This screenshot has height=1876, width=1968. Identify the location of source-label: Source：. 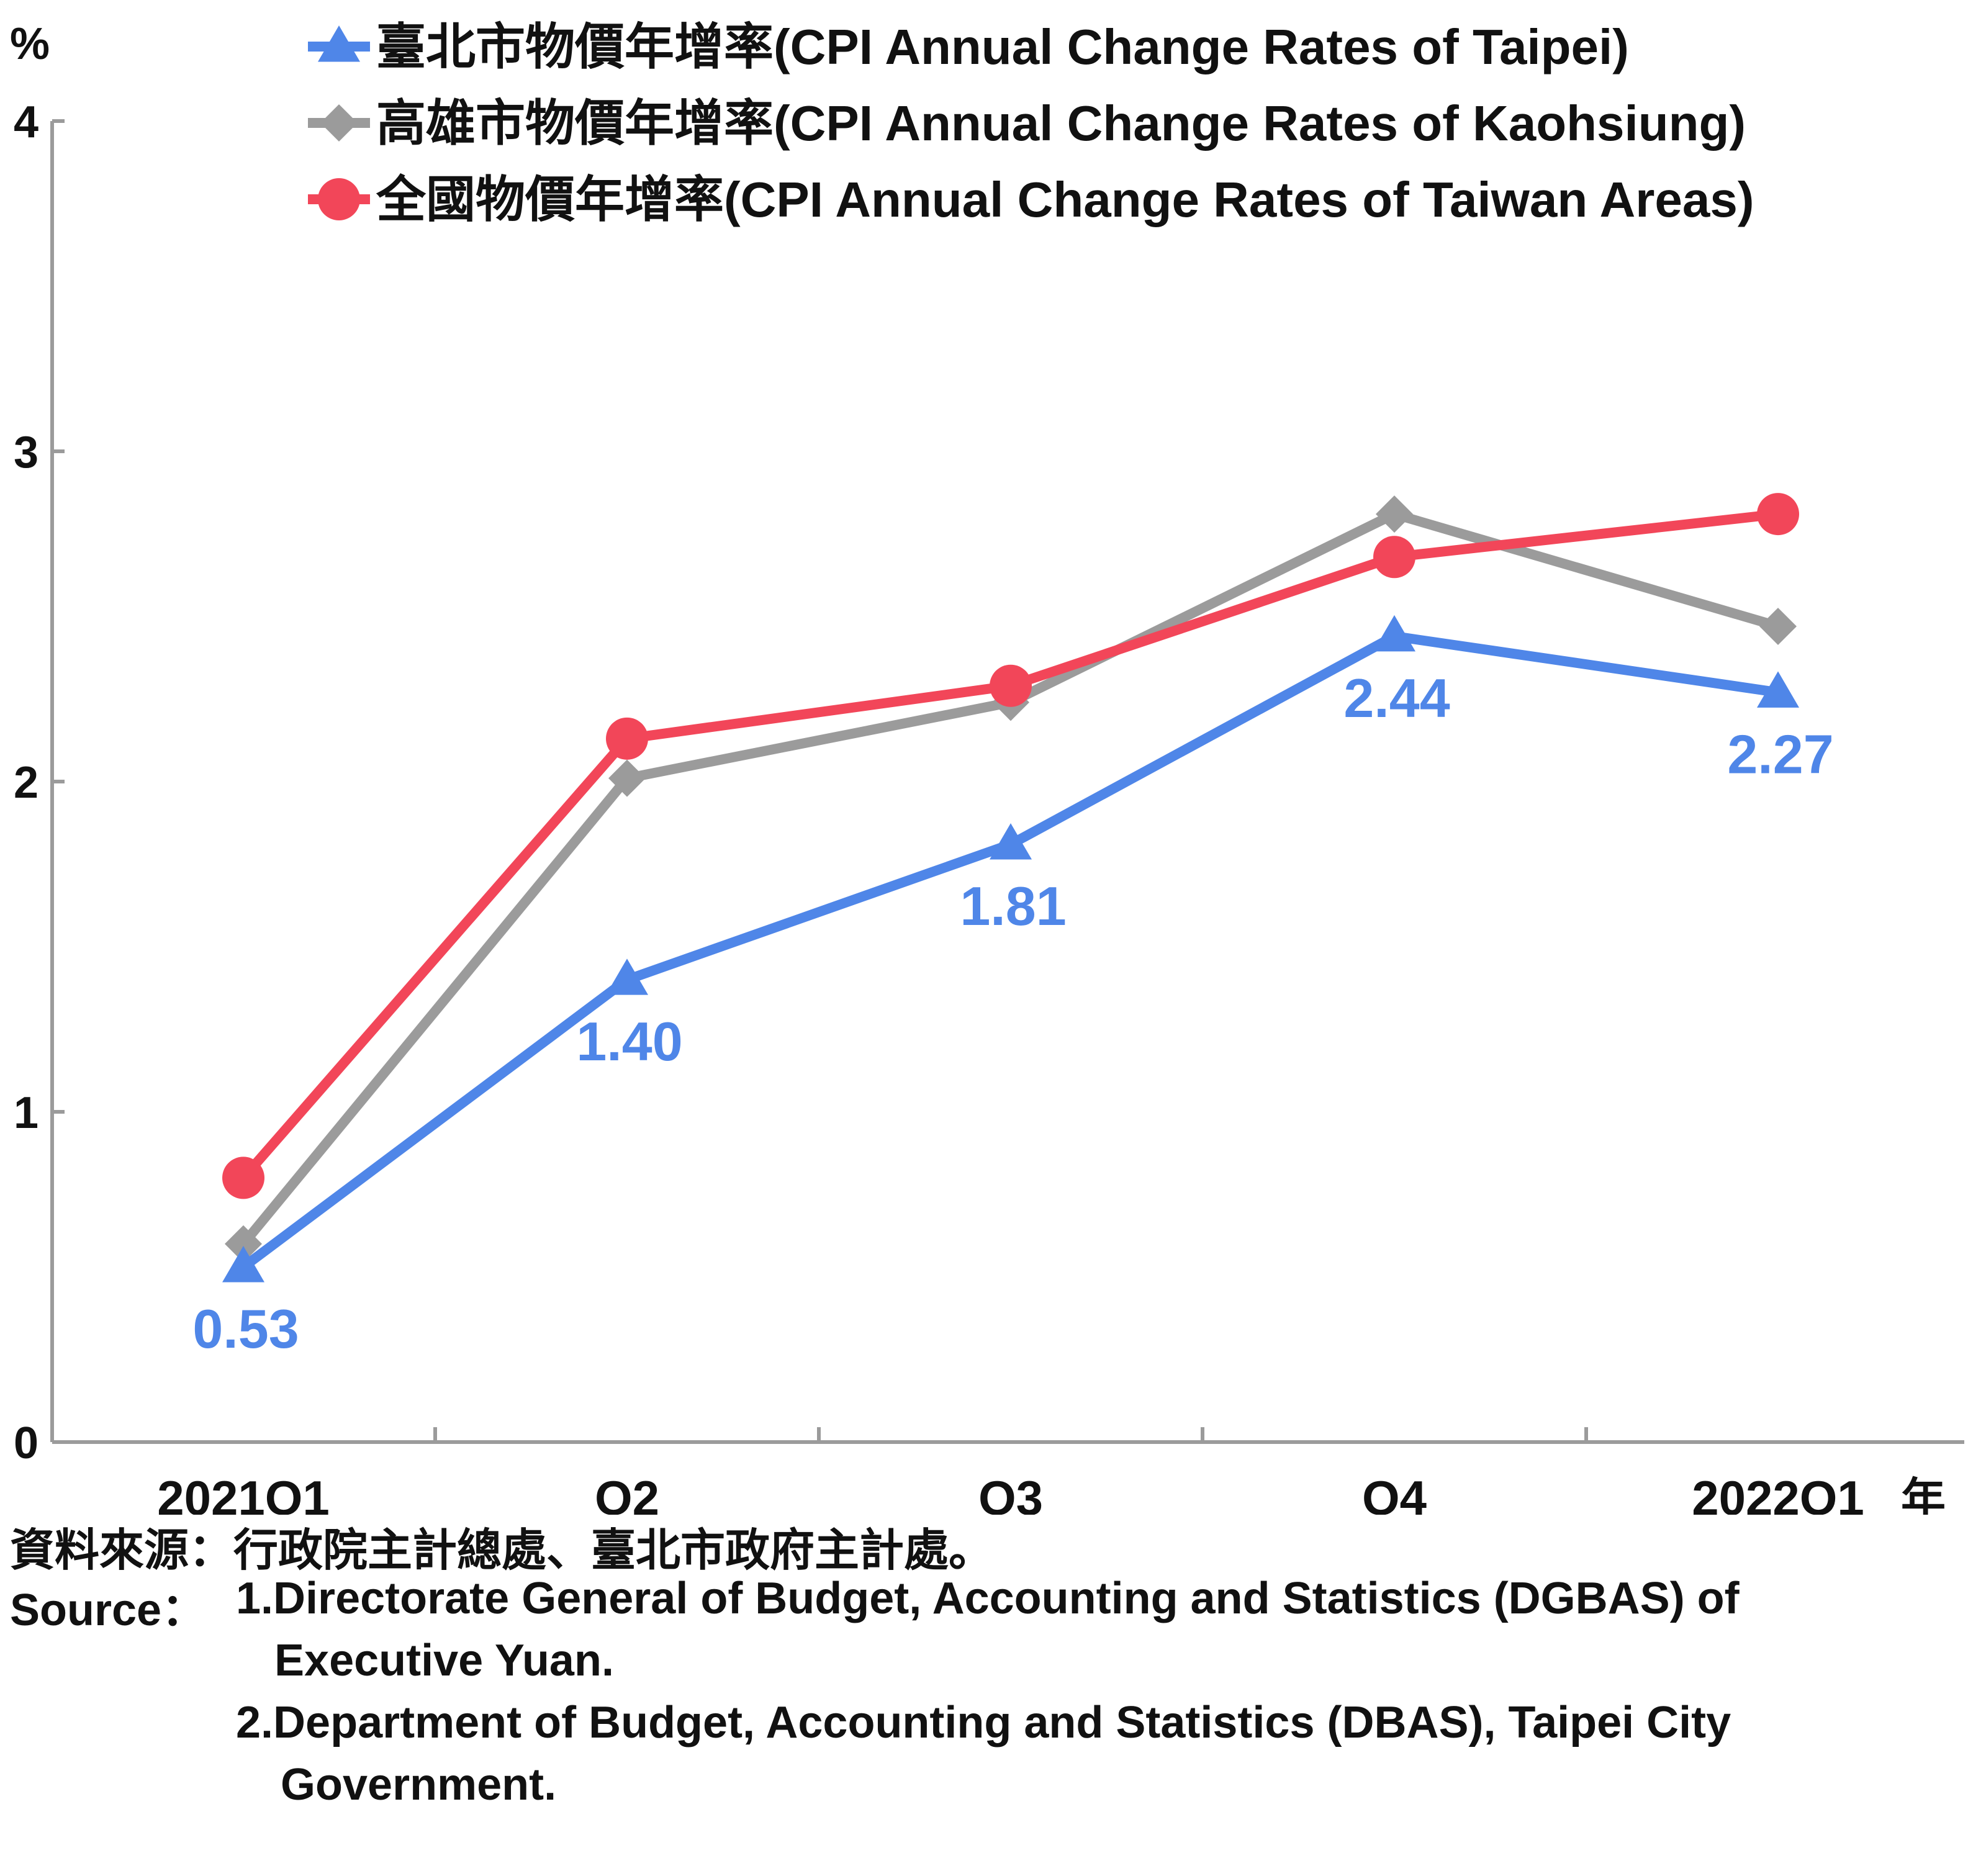
(108, 1610).